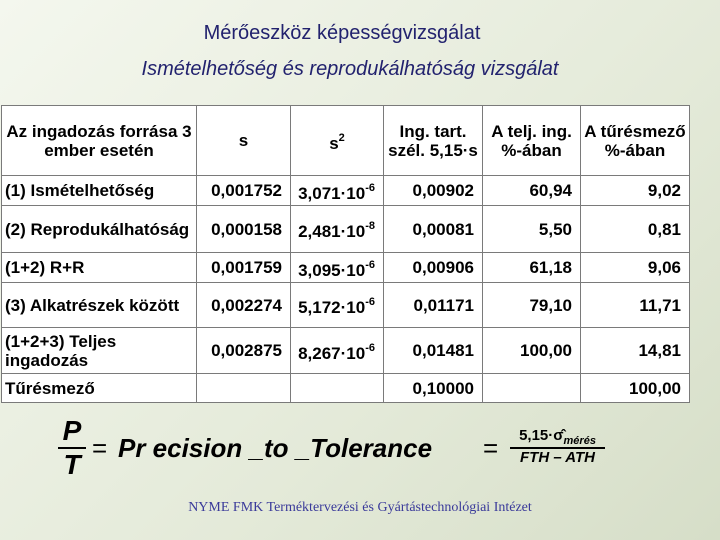  I want to click on exponent: 2, so click(341, 137).